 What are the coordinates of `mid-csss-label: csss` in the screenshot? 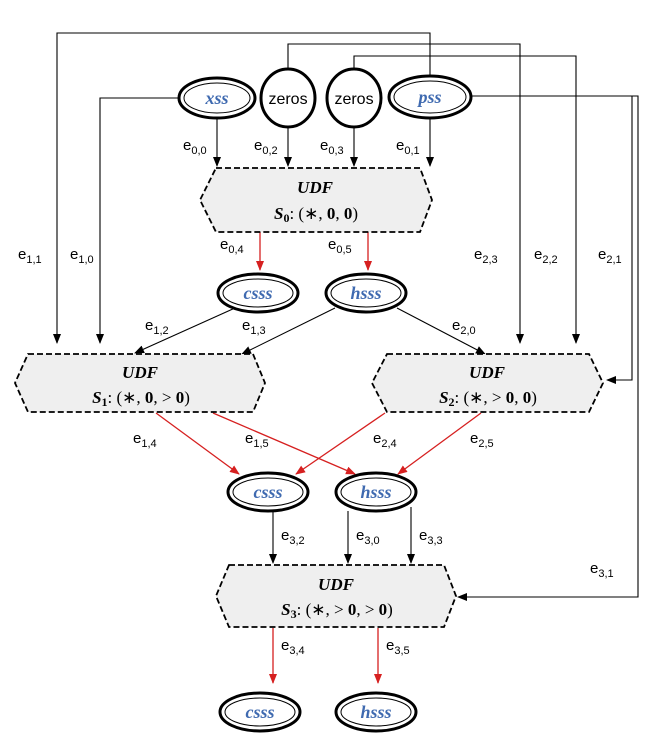 It's located at (257, 293).